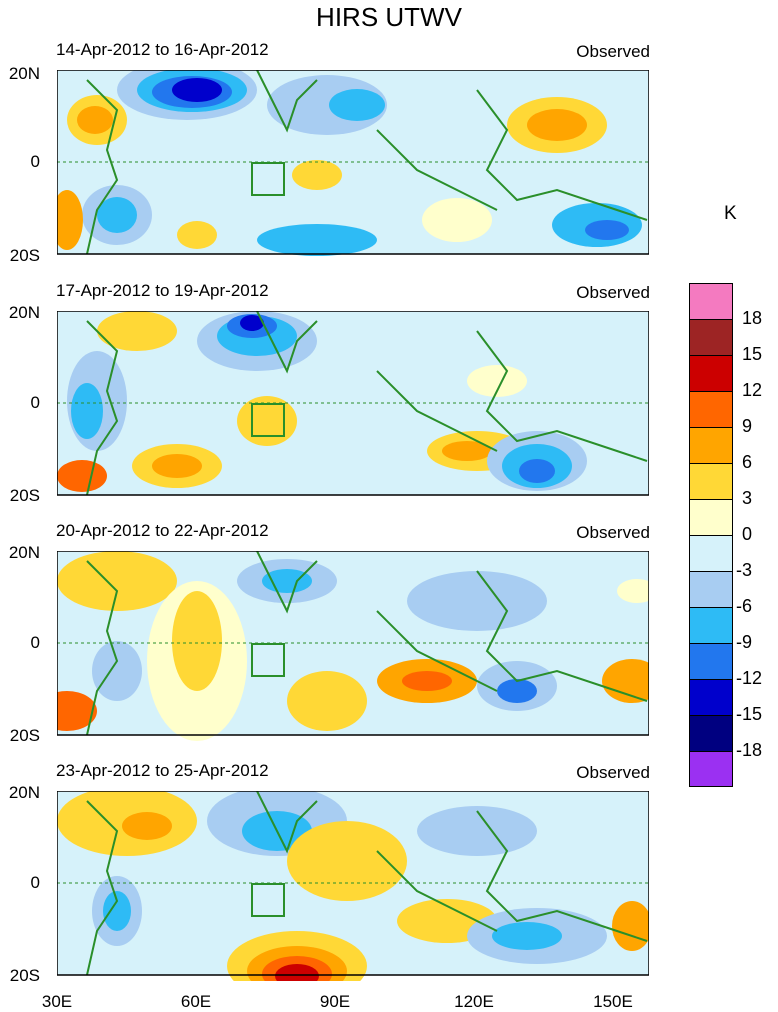  I want to click on panel-date-range: 14-Apr-2012 to 16-Apr-2012, so click(162, 49).